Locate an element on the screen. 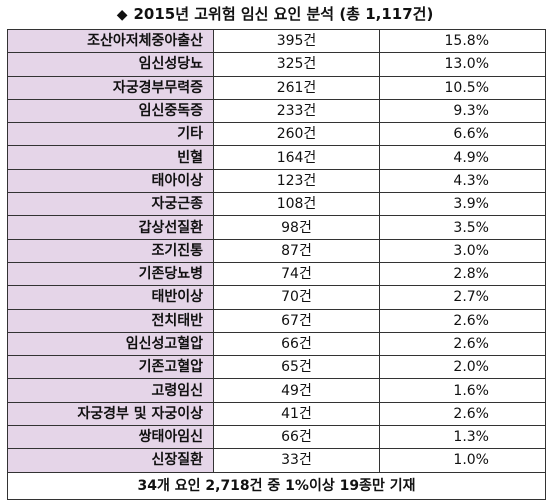  count-cell: 233건 is located at coordinates (296, 111).